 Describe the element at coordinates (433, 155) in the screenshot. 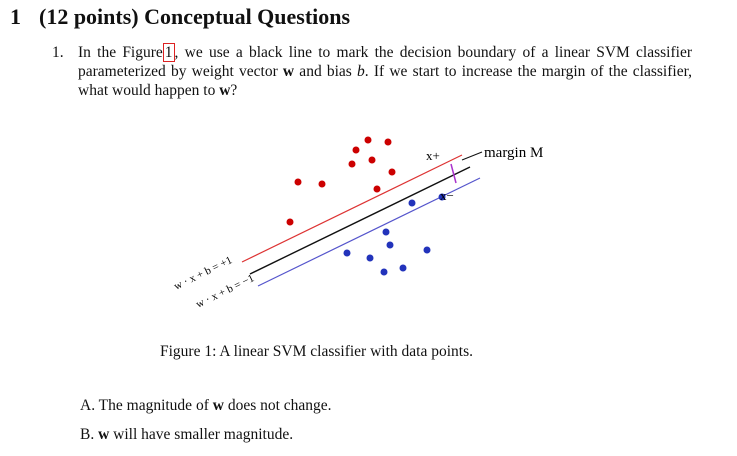

I see `x-plus-label: x+` at that location.